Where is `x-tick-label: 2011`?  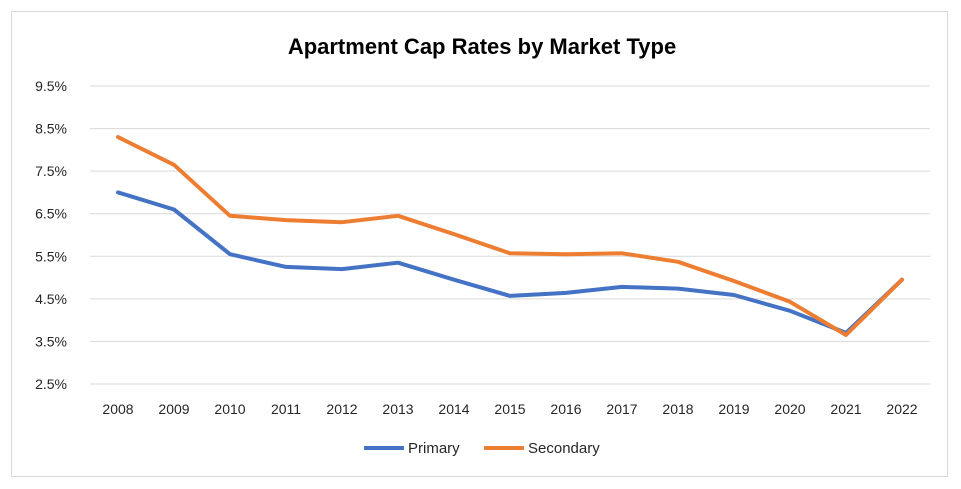
x-tick-label: 2011 is located at coordinates (286, 409).